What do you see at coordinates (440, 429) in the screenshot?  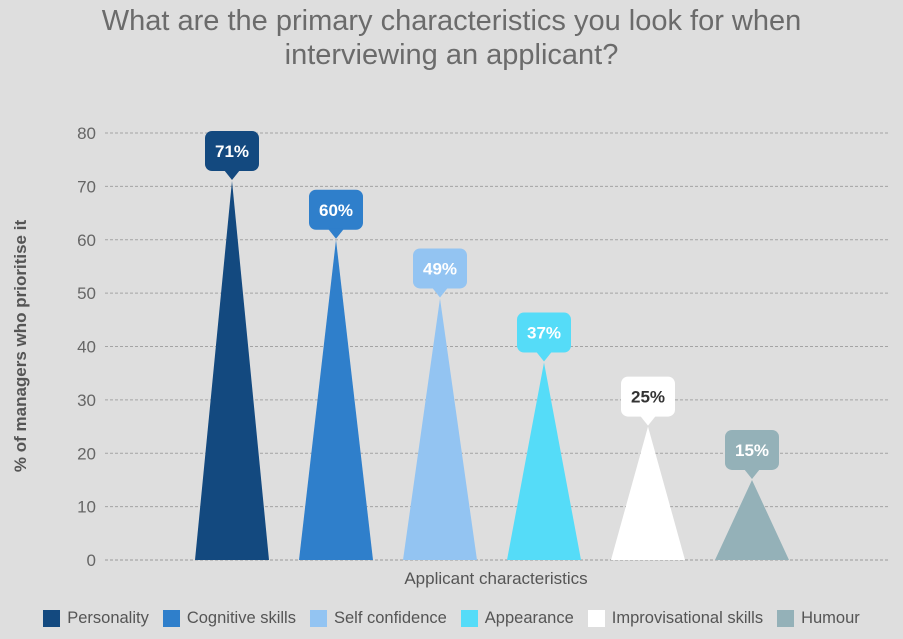 I see `bar-self-confidence` at bounding box center [440, 429].